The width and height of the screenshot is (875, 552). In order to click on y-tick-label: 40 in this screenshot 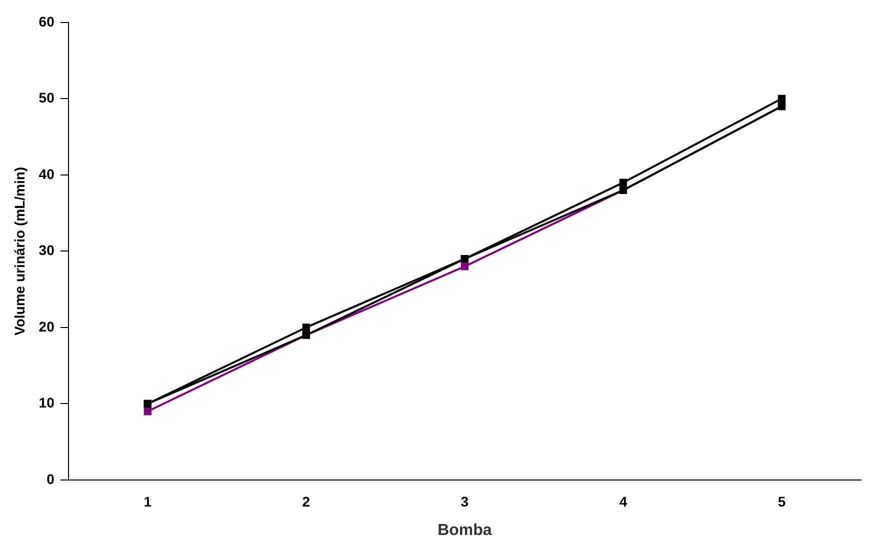, I will do `click(46, 174)`.